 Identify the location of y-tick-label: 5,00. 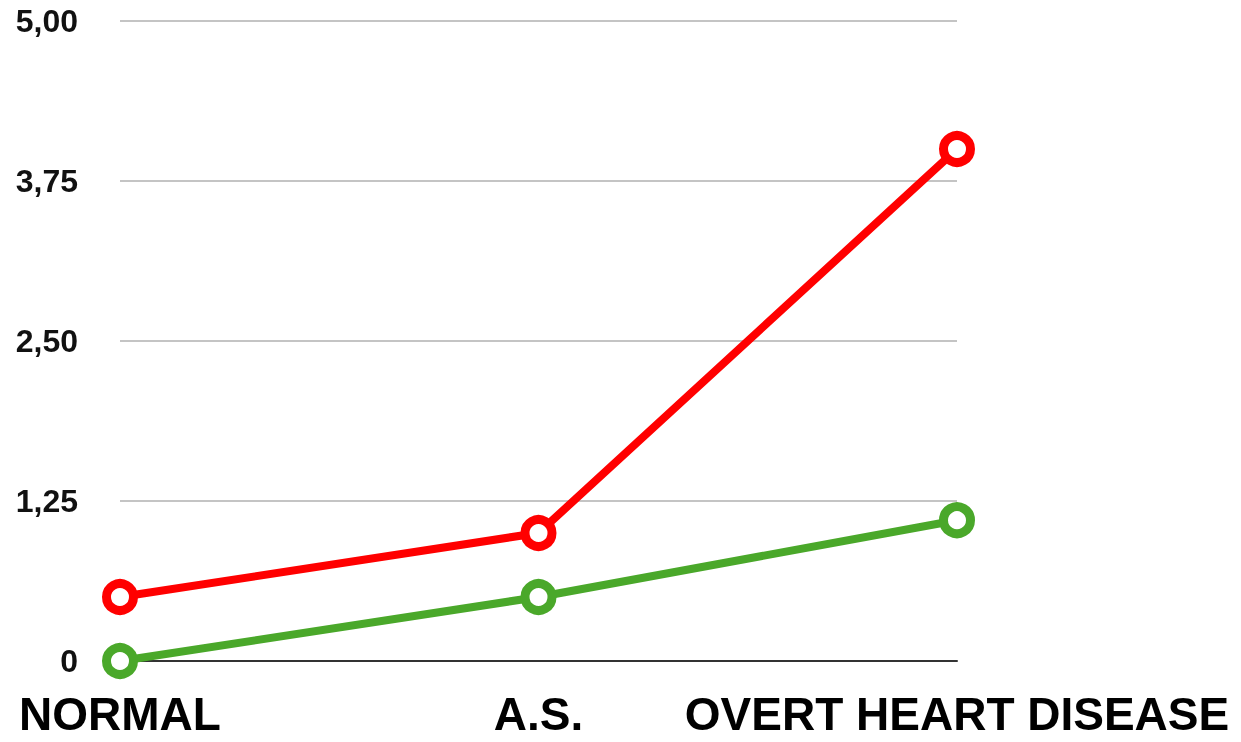
(46, 21).